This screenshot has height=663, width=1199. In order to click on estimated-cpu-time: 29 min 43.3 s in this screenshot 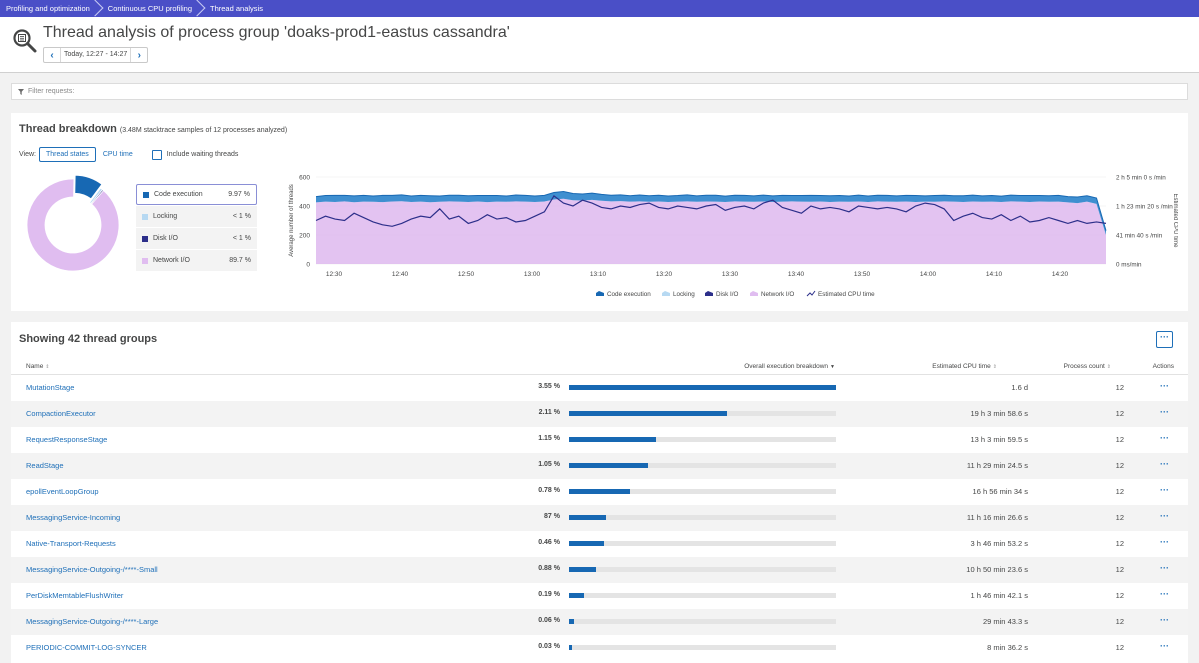, I will do `click(1005, 621)`.